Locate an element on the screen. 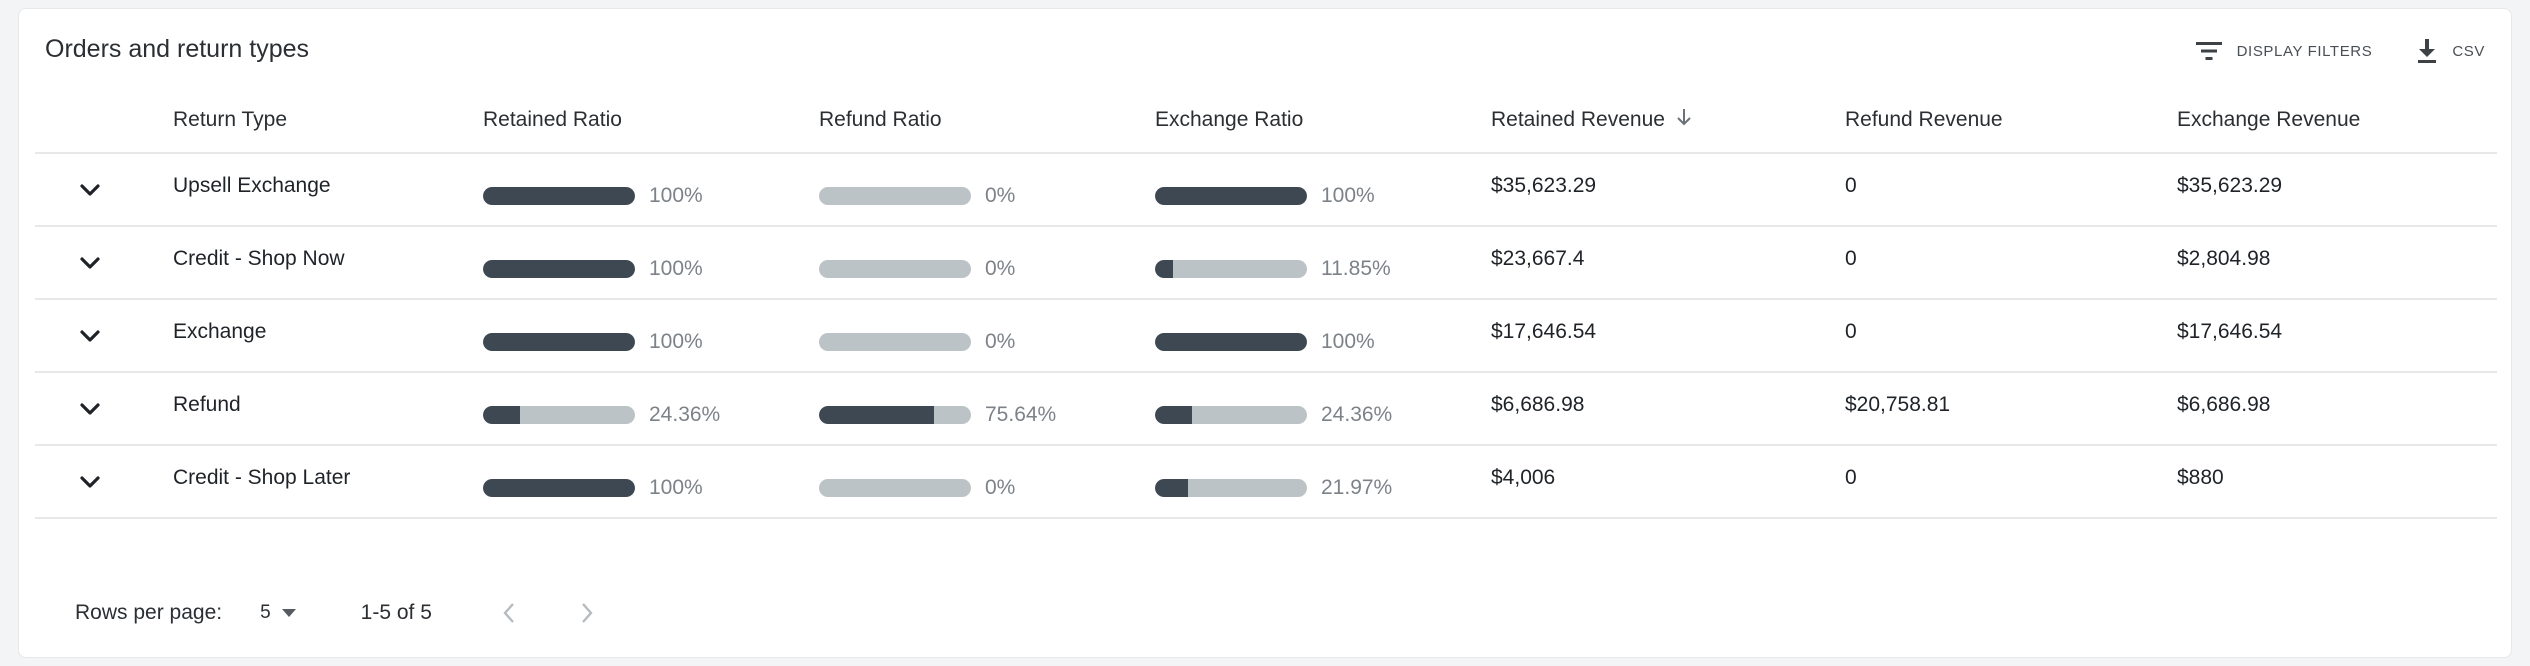  exchange-ratio-label: 11.85% is located at coordinates (1356, 268).